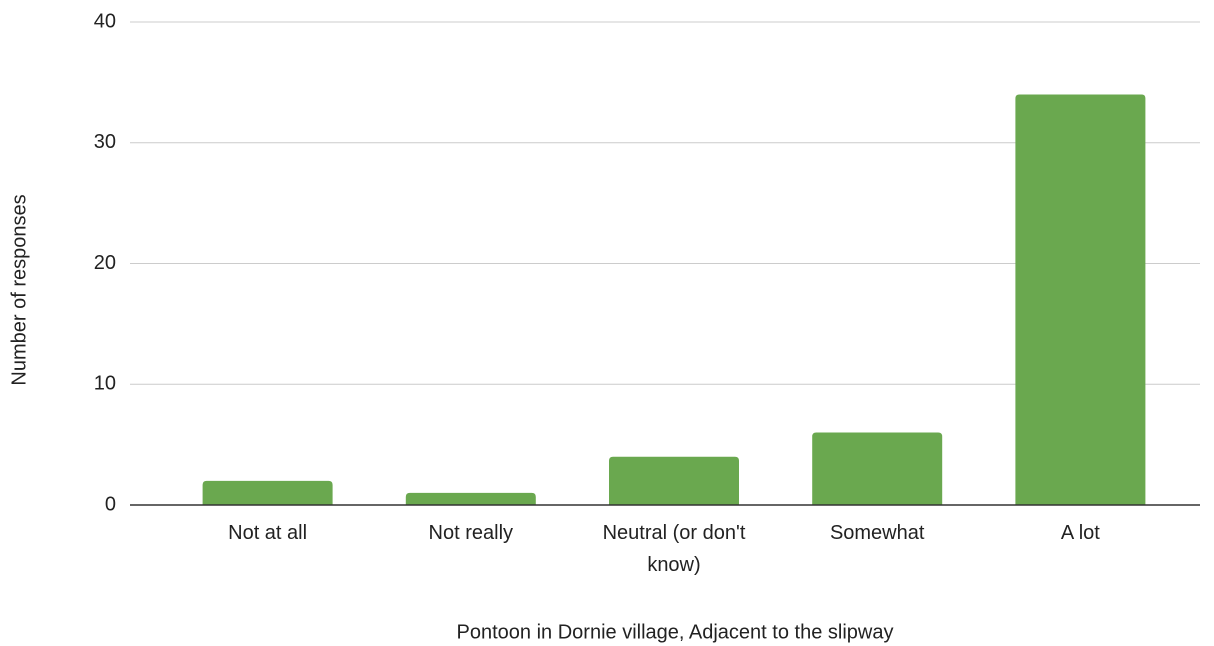 The height and width of the screenshot is (646, 1214). Describe the element at coordinates (877, 533) in the screenshot. I see `x-tick-label: Somewhat` at that location.